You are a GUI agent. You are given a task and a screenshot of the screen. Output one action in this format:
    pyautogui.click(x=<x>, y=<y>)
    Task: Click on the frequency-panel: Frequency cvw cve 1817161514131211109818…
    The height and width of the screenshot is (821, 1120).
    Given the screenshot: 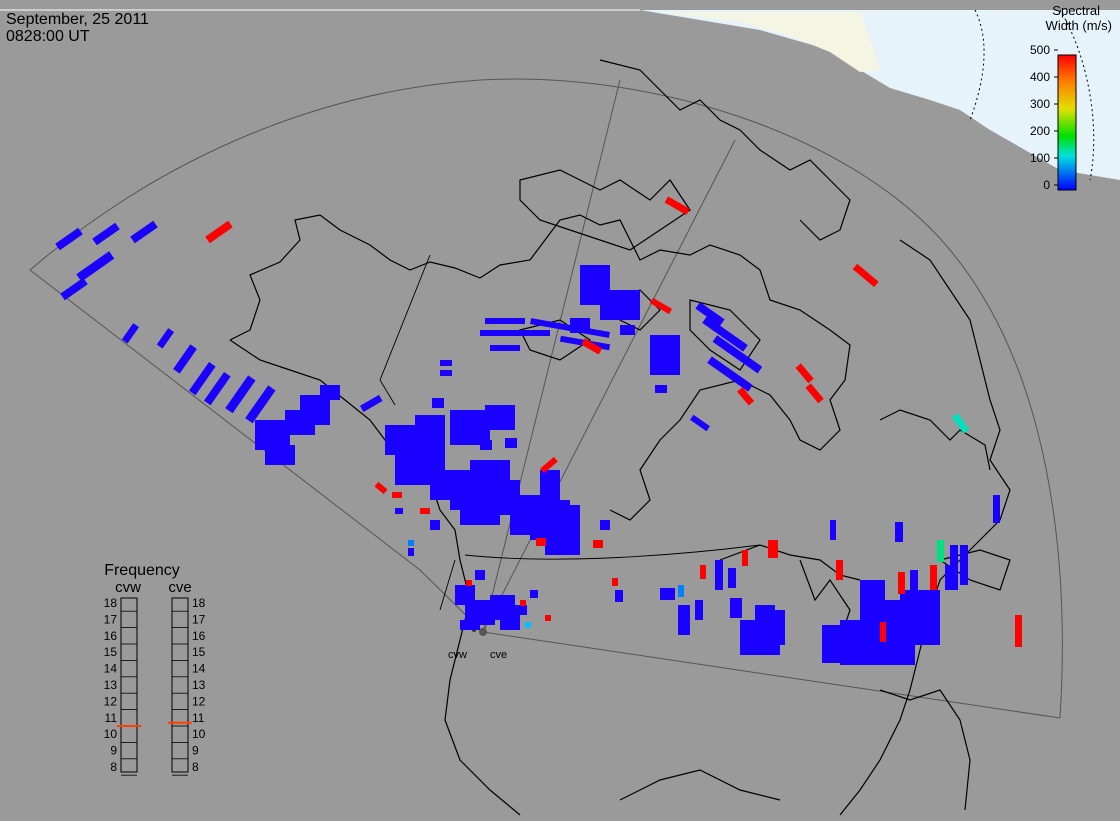 What is the action you would take?
    pyautogui.click(x=155, y=669)
    